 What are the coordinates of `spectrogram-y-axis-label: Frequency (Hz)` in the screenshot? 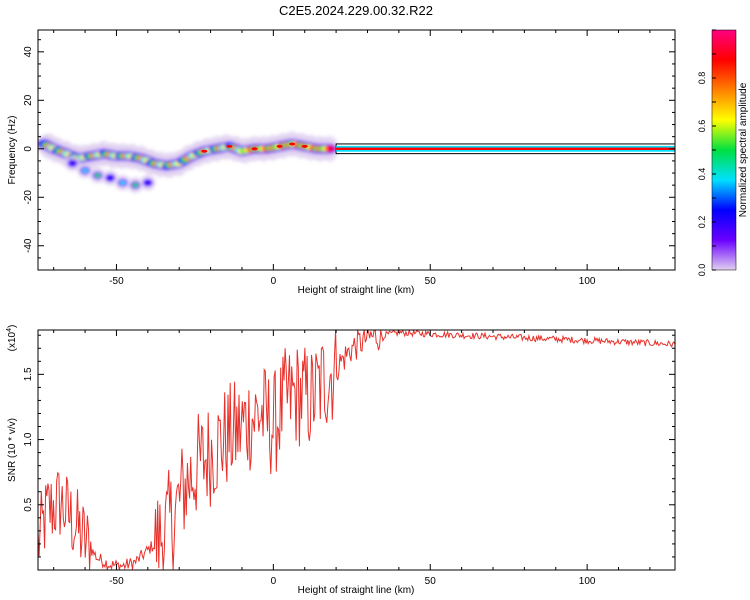 It's located at (12, 150).